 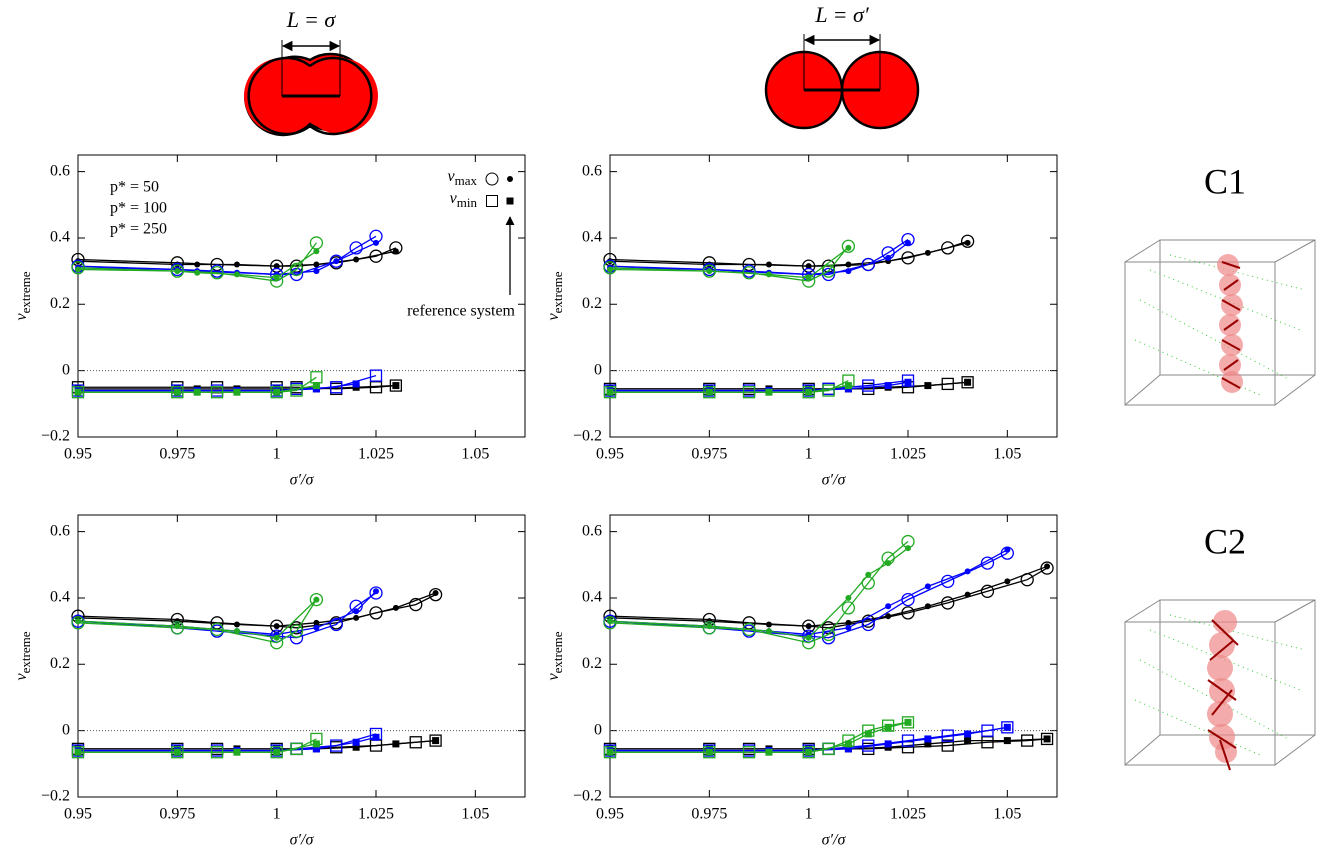 What do you see at coordinates (463, 178) in the screenshot?
I see `legend-max: νmax` at bounding box center [463, 178].